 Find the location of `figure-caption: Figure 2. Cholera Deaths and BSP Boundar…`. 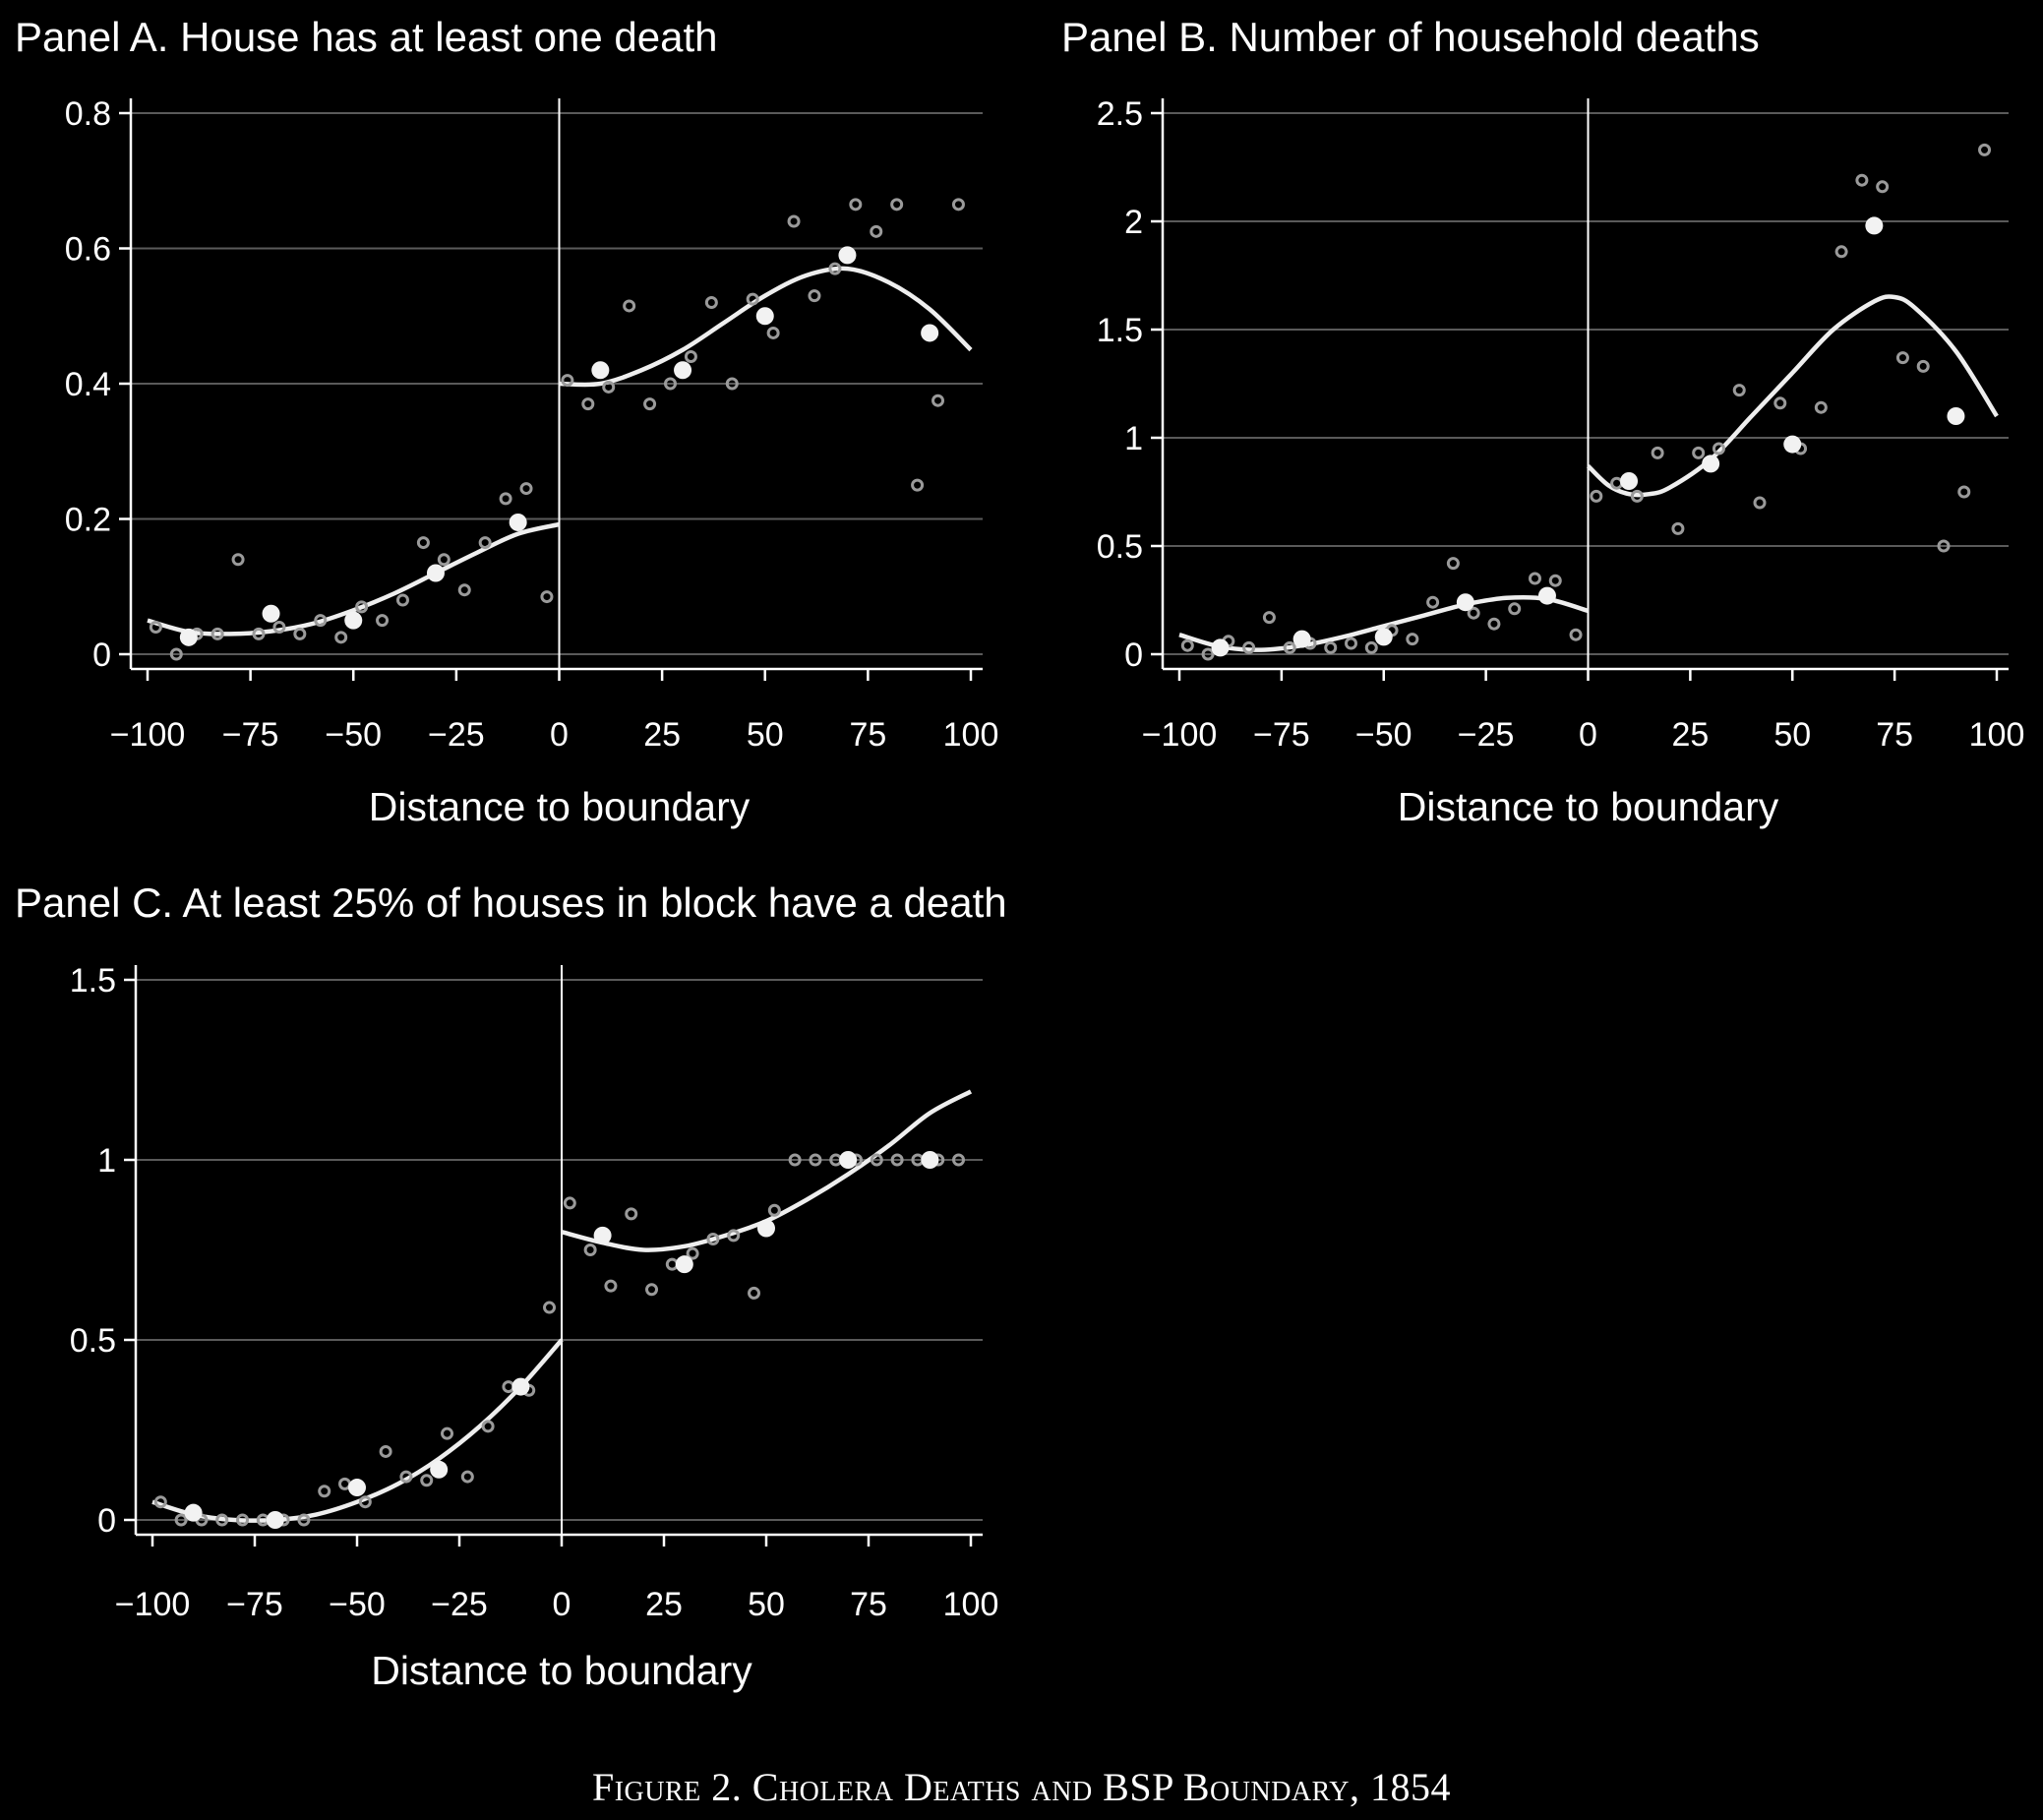

figure-caption: Figure 2. Cholera Deaths and BSP Boundar… is located at coordinates (1021, 1787).